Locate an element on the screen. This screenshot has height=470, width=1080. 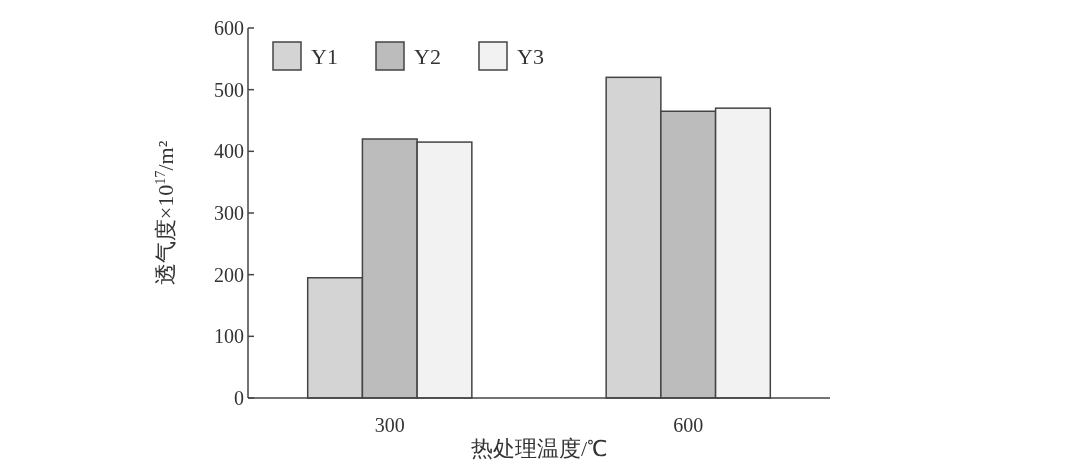
y-tick-label: 100 is located at coordinates (229, 336).